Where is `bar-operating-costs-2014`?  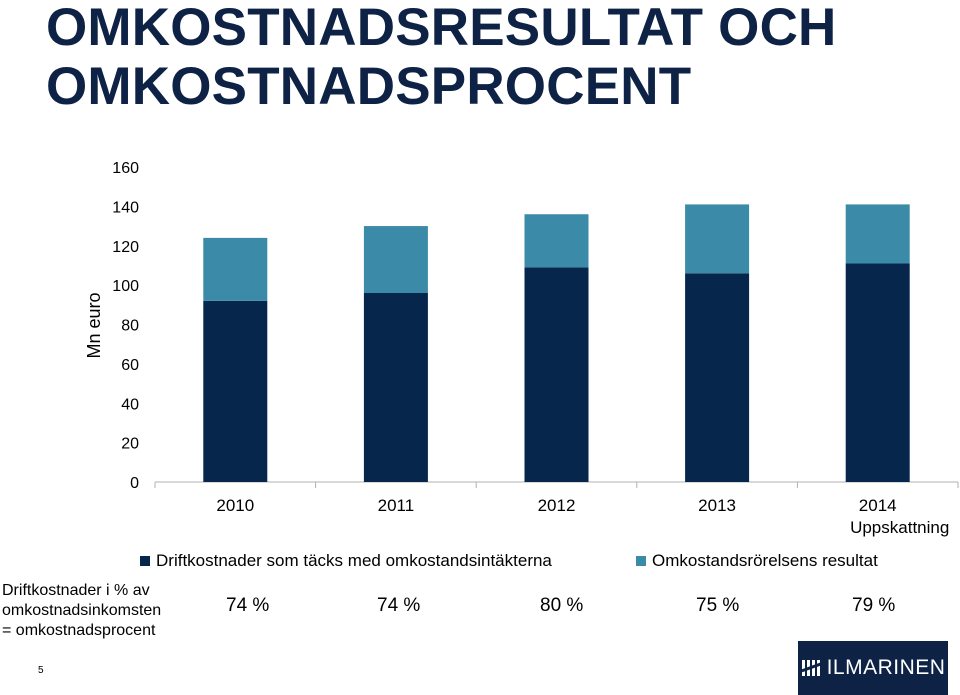
bar-operating-costs-2014 is located at coordinates (877, 372).